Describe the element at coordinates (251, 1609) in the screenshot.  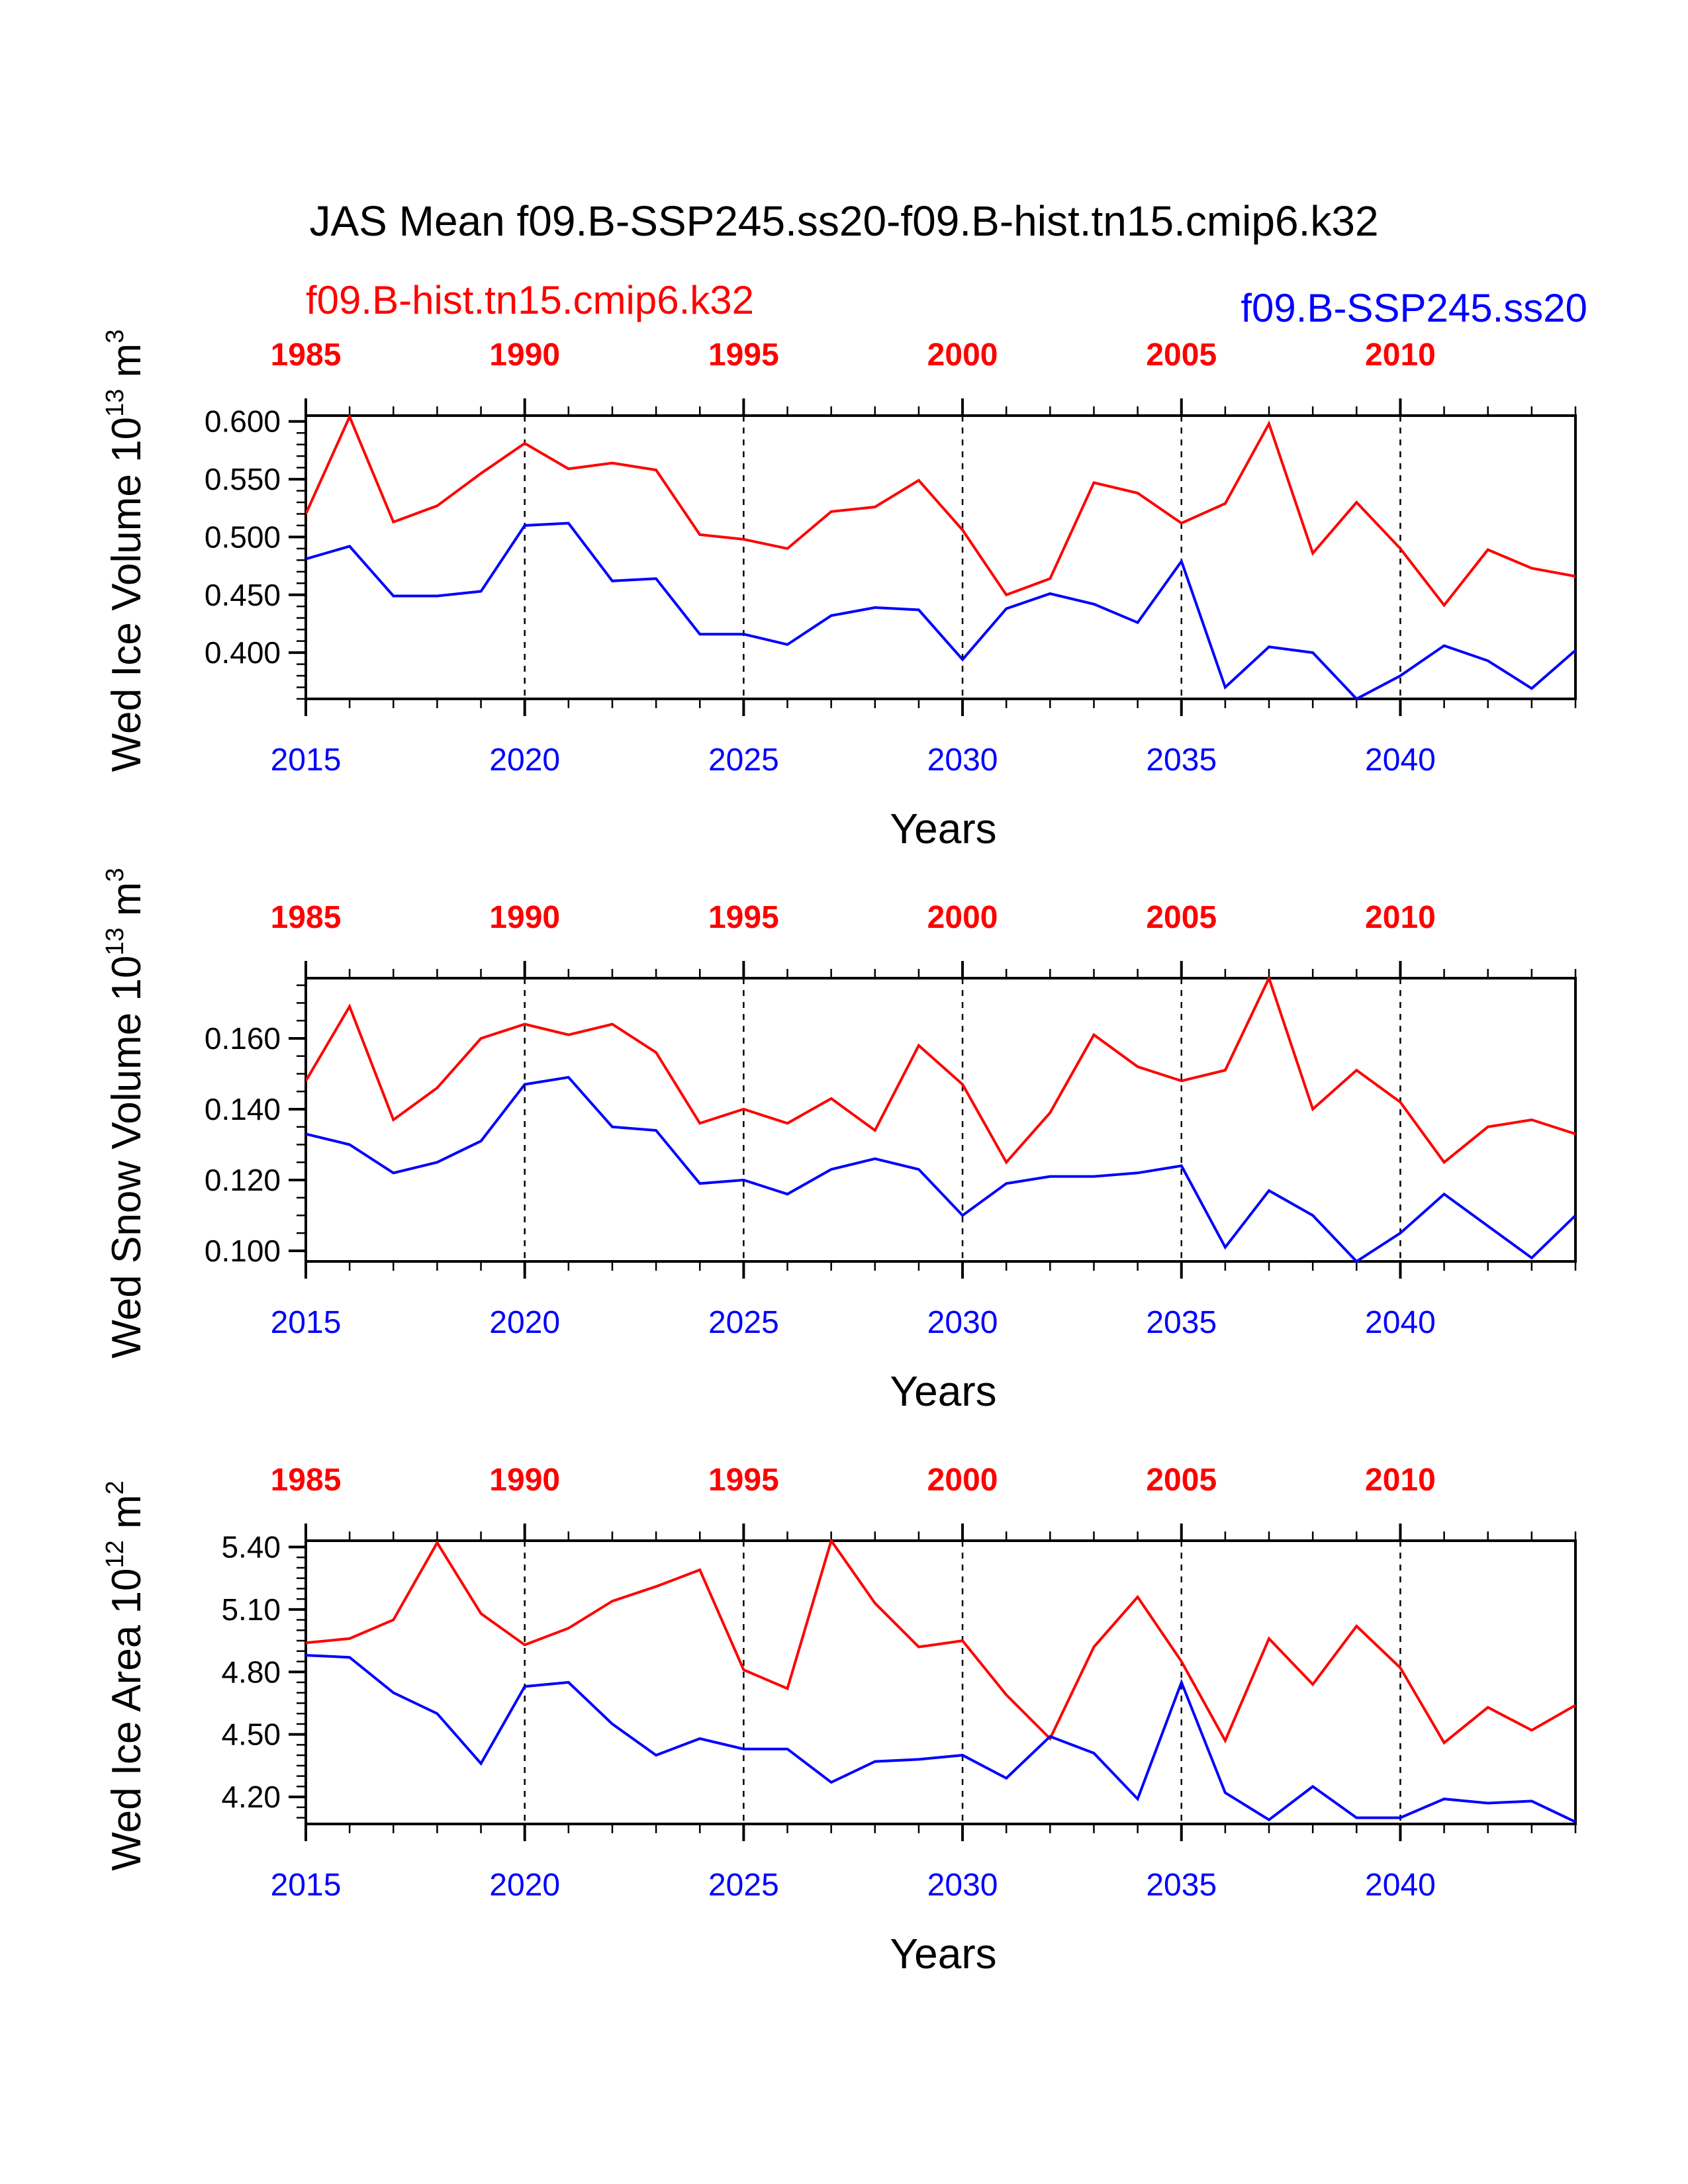
I see `y-tick-label: 5.10` at that location.